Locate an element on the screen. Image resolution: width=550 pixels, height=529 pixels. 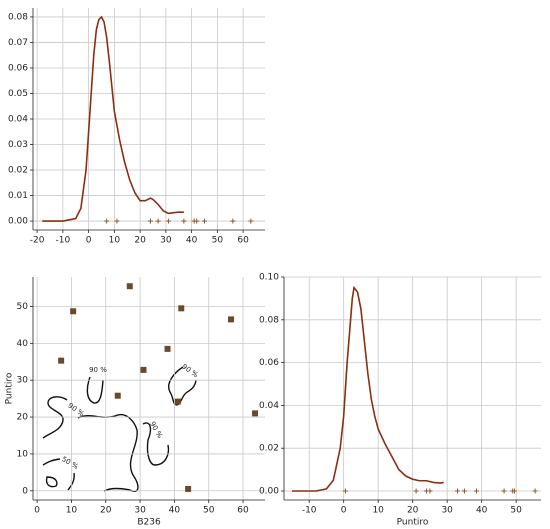
y-tick-label: 50 is located at coordinates (23, 307).